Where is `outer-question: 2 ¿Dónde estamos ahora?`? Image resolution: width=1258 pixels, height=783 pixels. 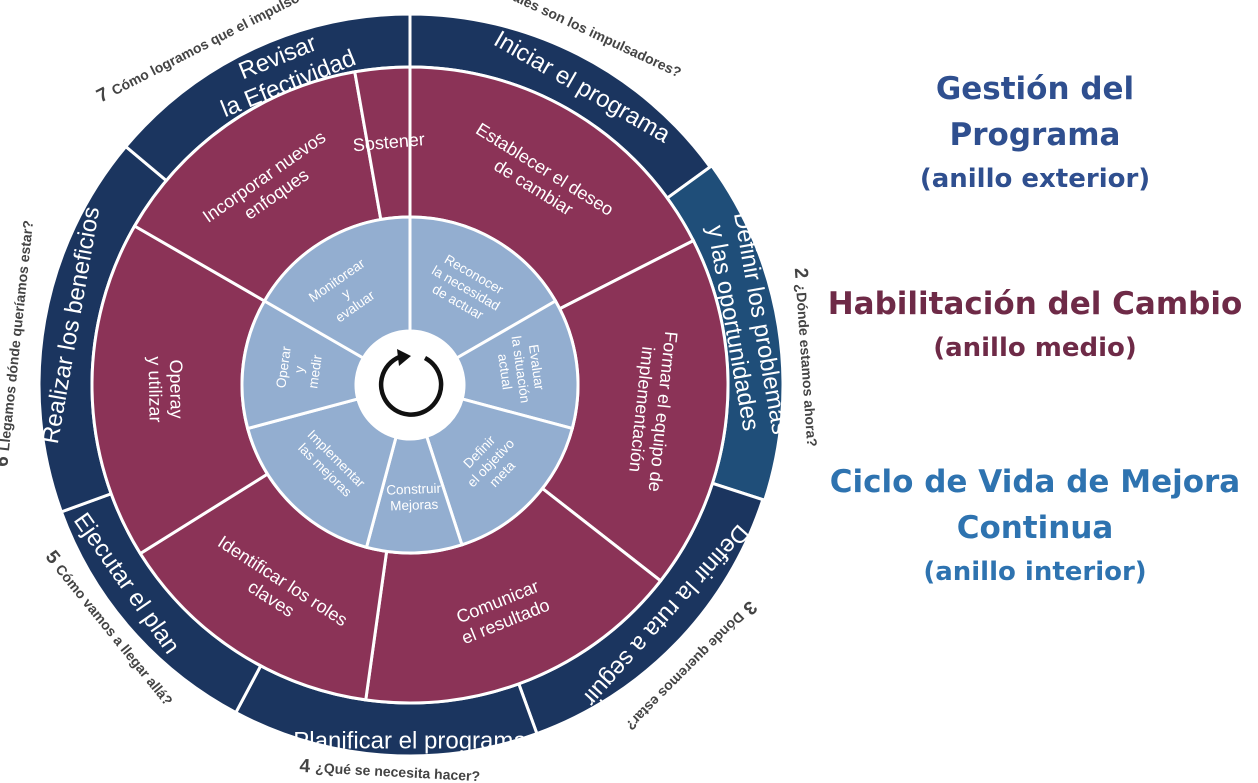
outer-question: 2 ¿Dónde estamos ahora? is located at coordinates (806, 357).